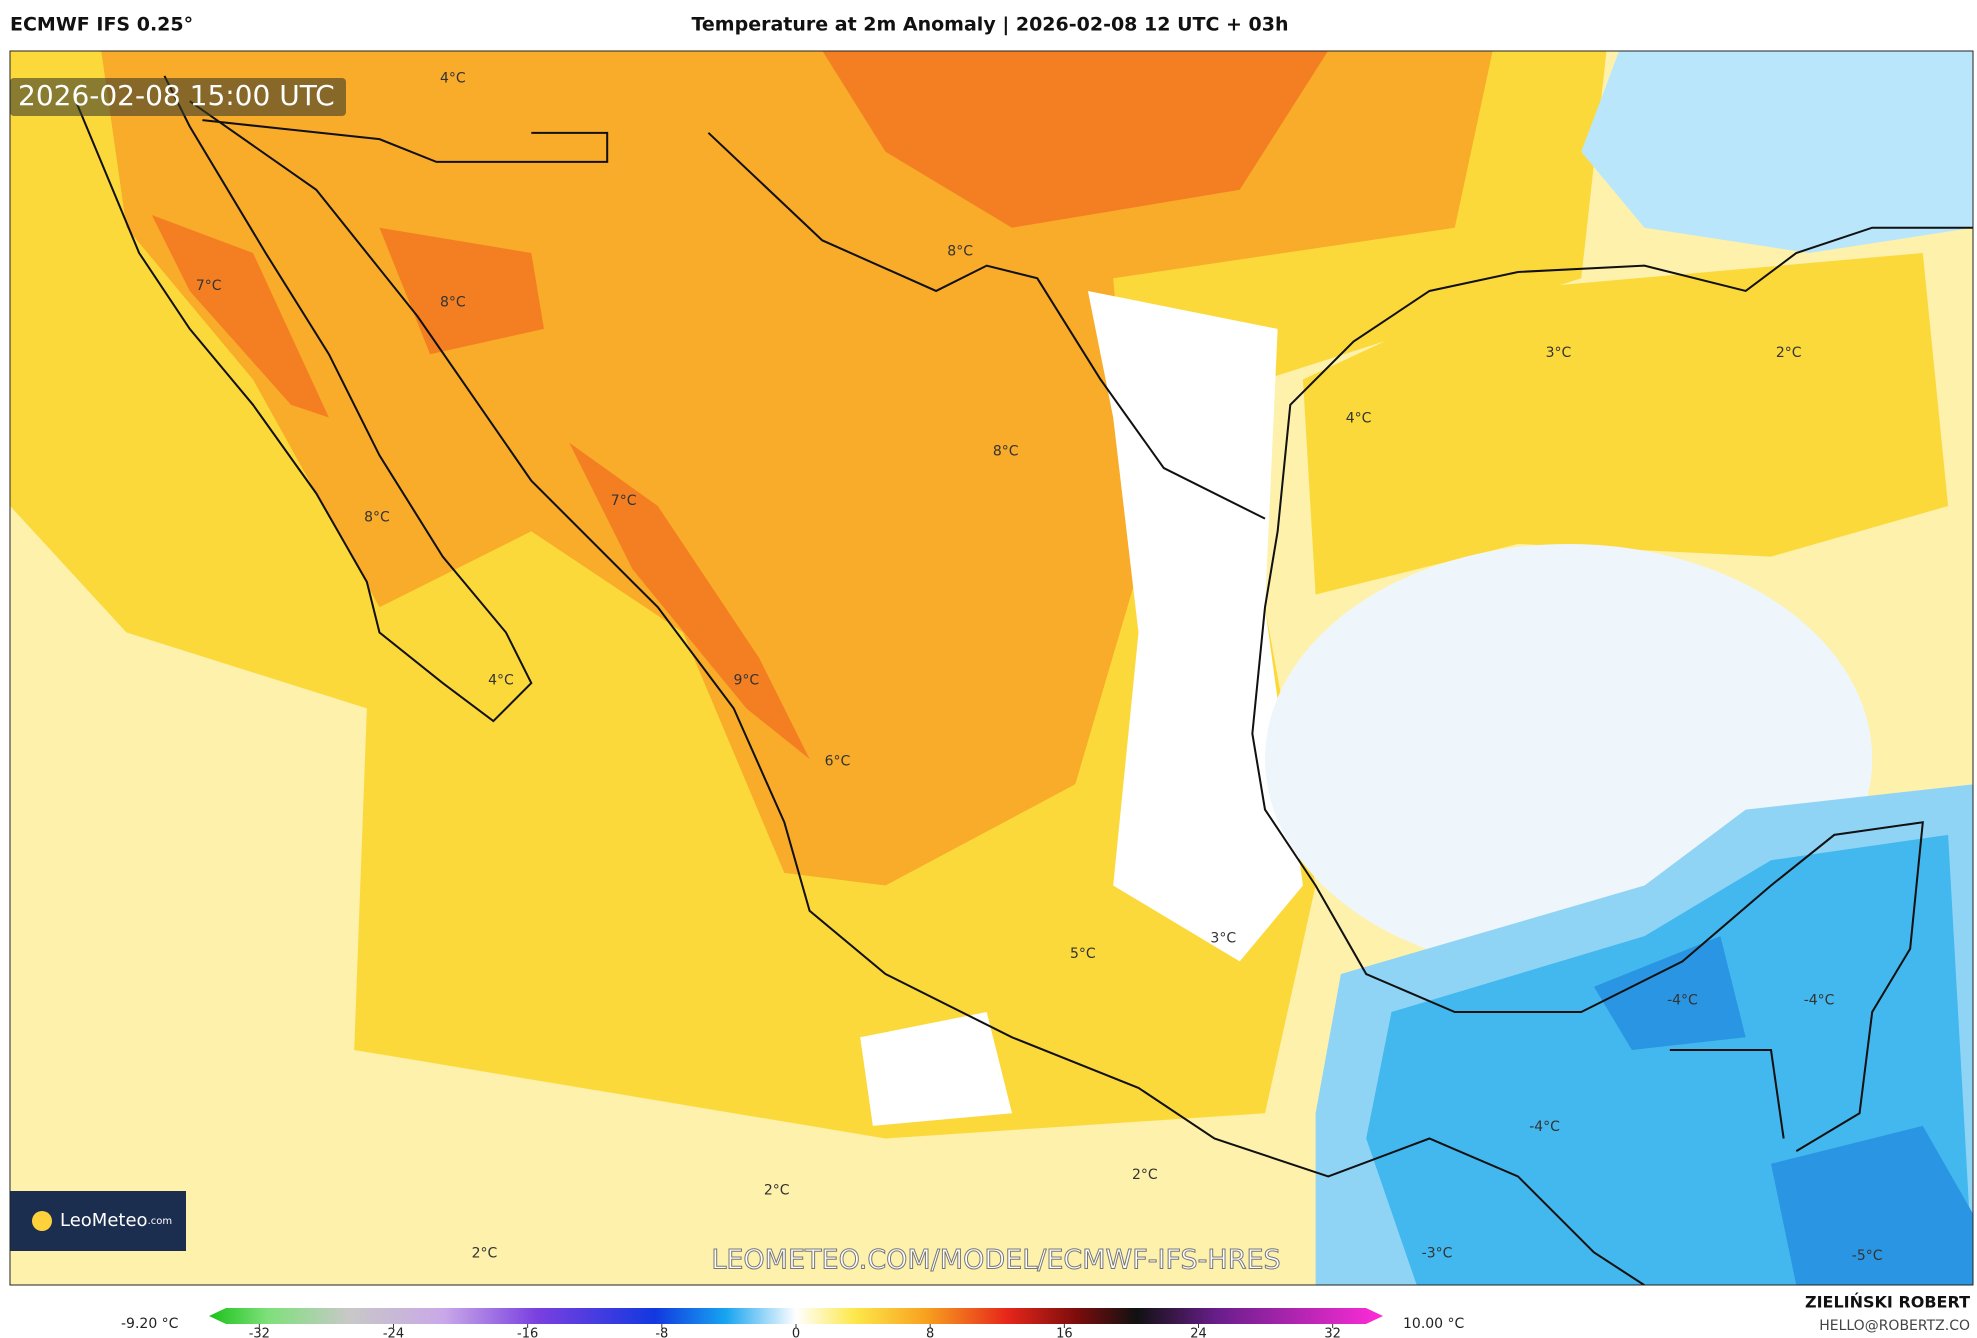  I want to click on colorbar: -9.20 °C 10.00 °C -32 -24 -16 -8 0 8 16 24 32, so click(793, 1323).